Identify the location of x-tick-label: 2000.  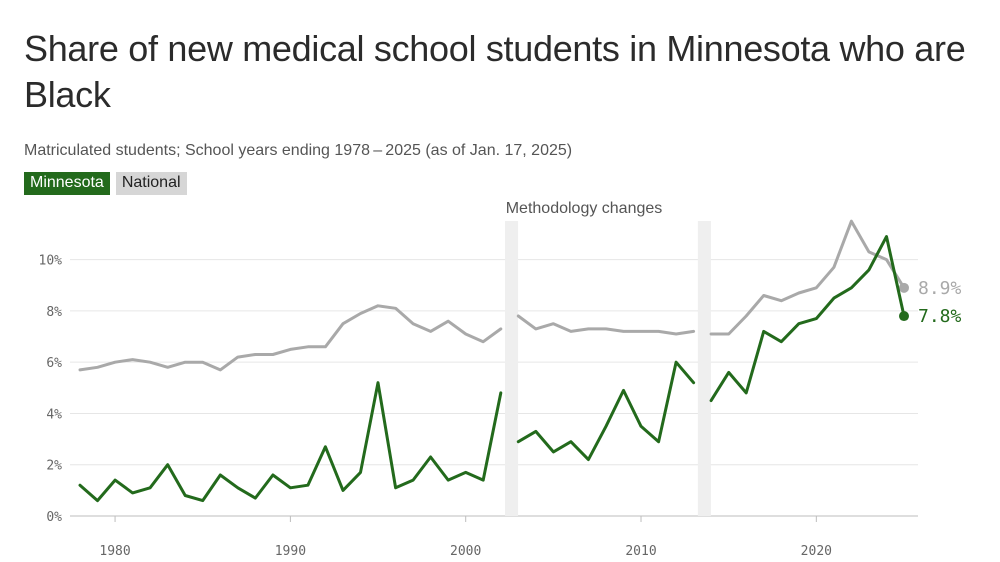
(465, 551).